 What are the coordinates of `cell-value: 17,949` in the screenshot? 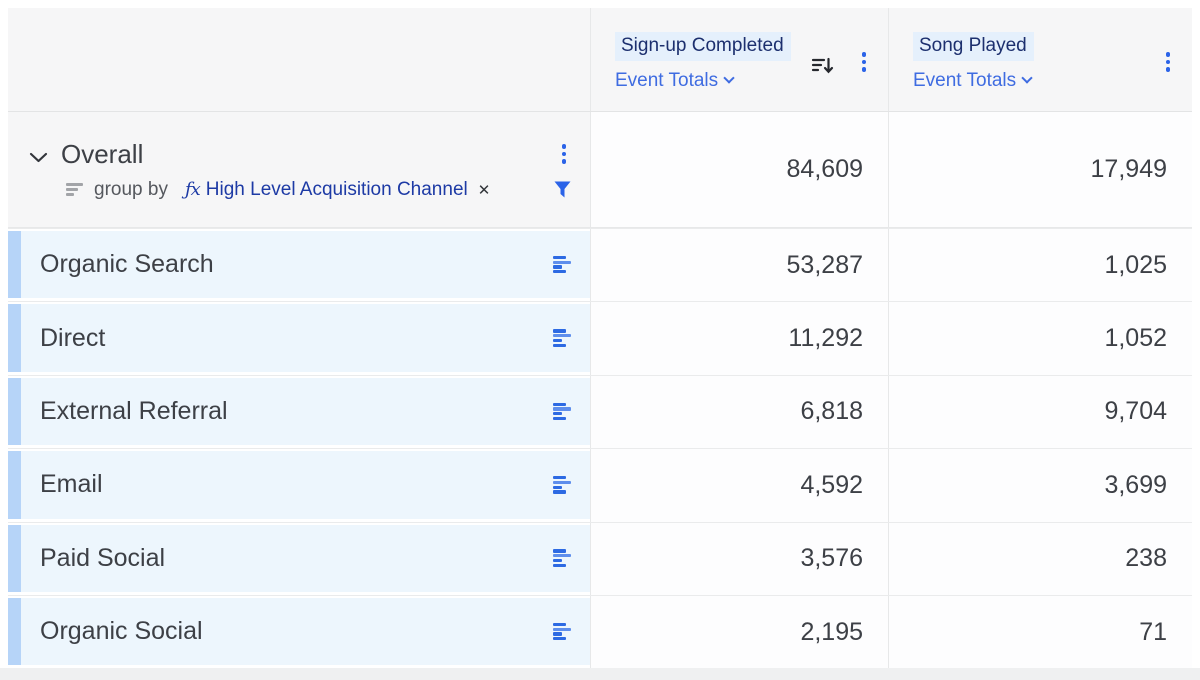 It's located at (1128, 169).